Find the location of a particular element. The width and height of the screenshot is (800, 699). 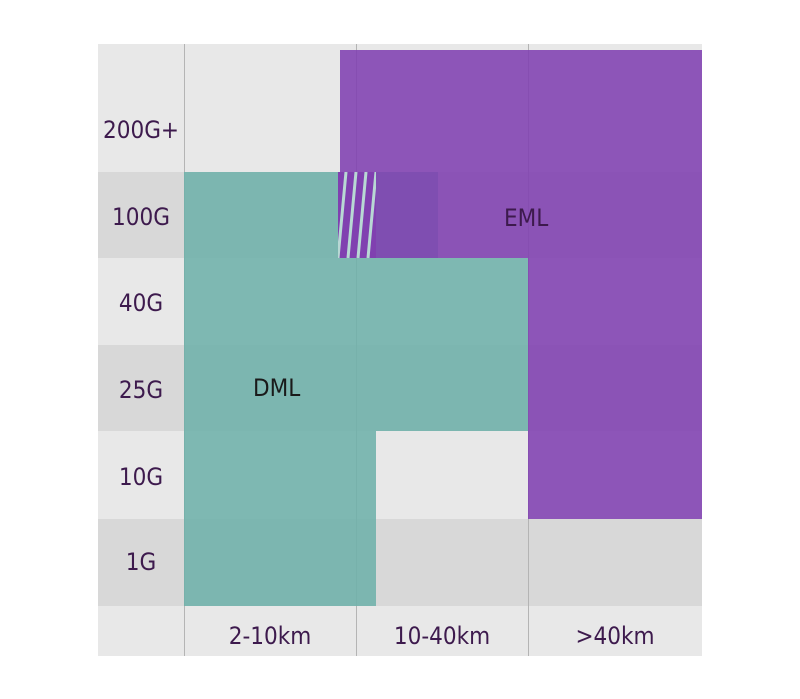

dml-label: DML is located at coordinates (277, 388).